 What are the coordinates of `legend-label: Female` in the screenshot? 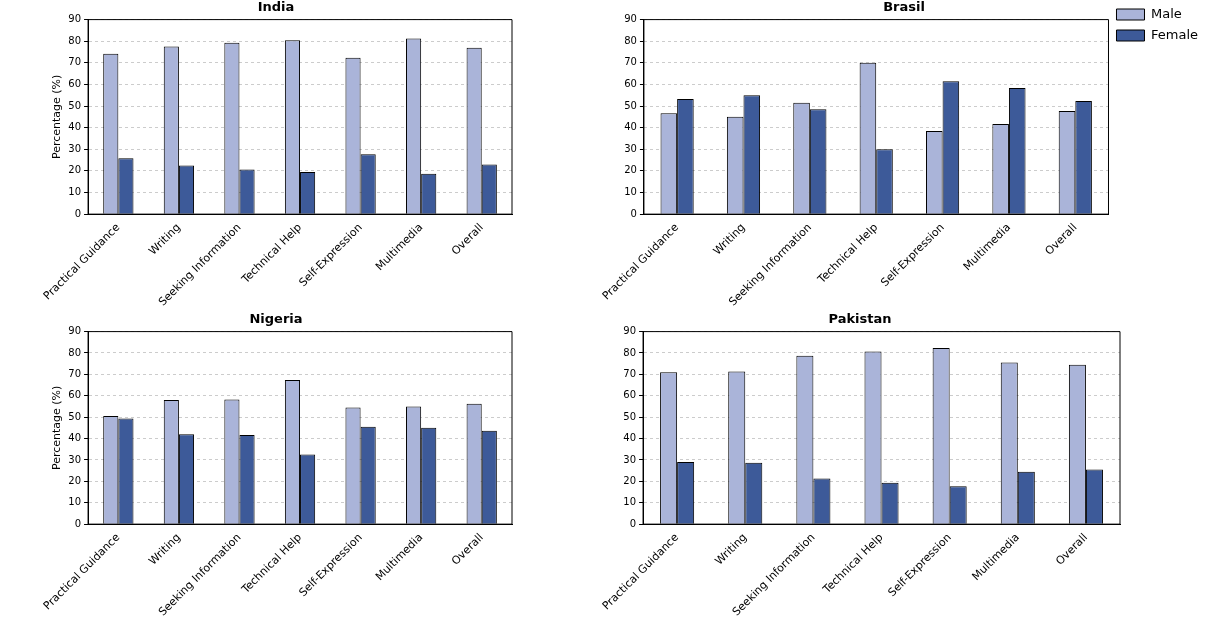 It's located at (1175, 34).